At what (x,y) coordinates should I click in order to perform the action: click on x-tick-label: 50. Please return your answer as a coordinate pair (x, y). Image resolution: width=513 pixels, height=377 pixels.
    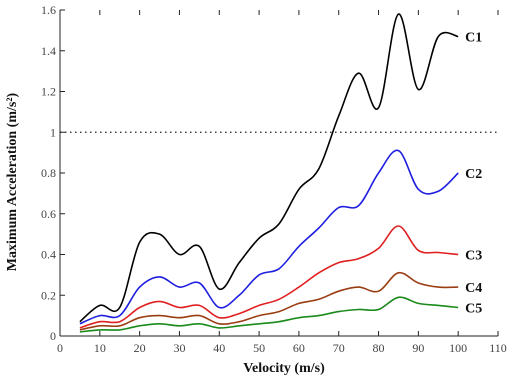
    Looking at the image, I should click on (259, 348).